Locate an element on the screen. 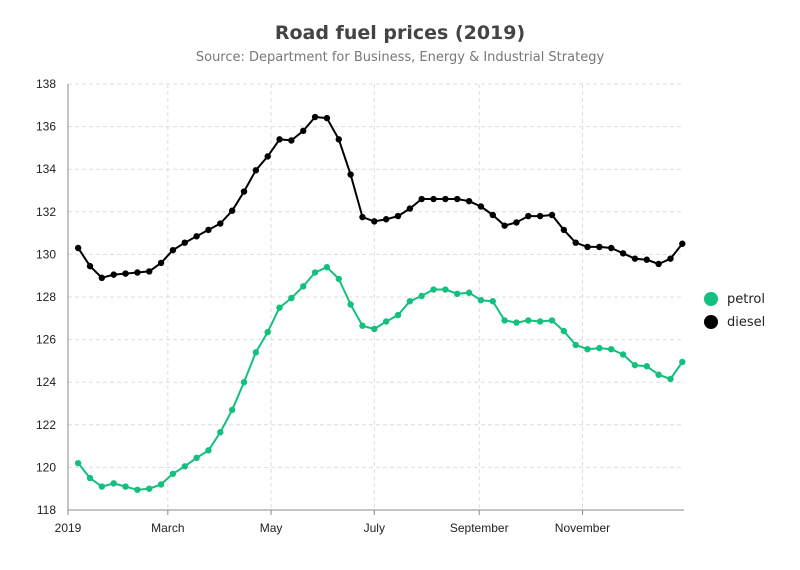 Image resolution: width=800 pixels, height=570 pixels. legend-item-petrol: petrol is located at coordinates (734, 299).